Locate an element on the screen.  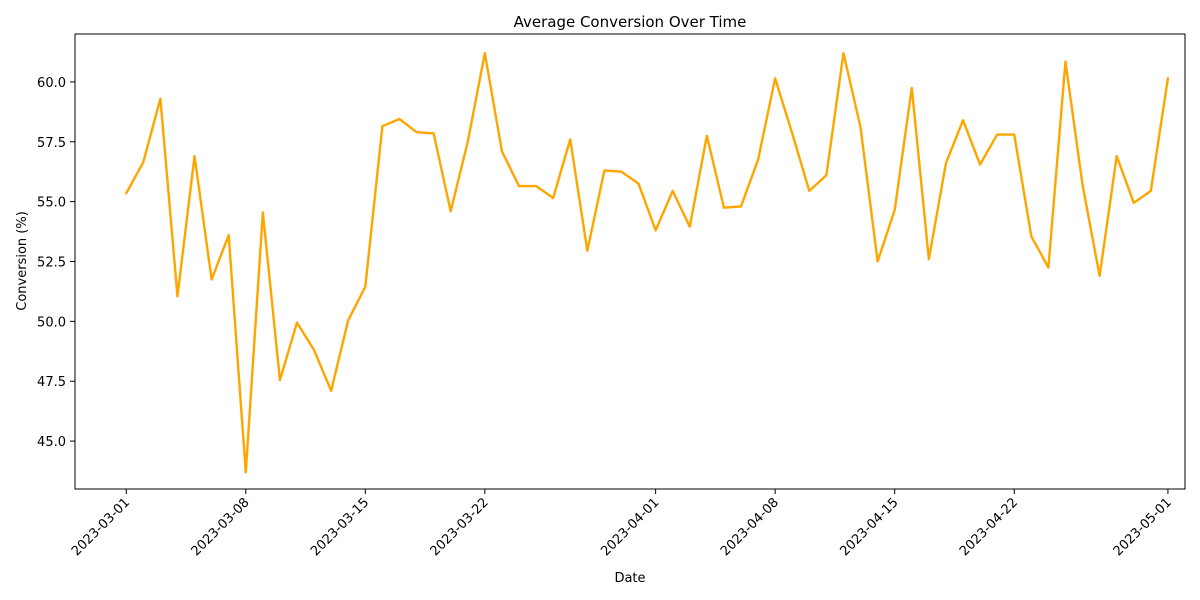
y-tick-label: 60.0 is located at coordinates (51, 83).